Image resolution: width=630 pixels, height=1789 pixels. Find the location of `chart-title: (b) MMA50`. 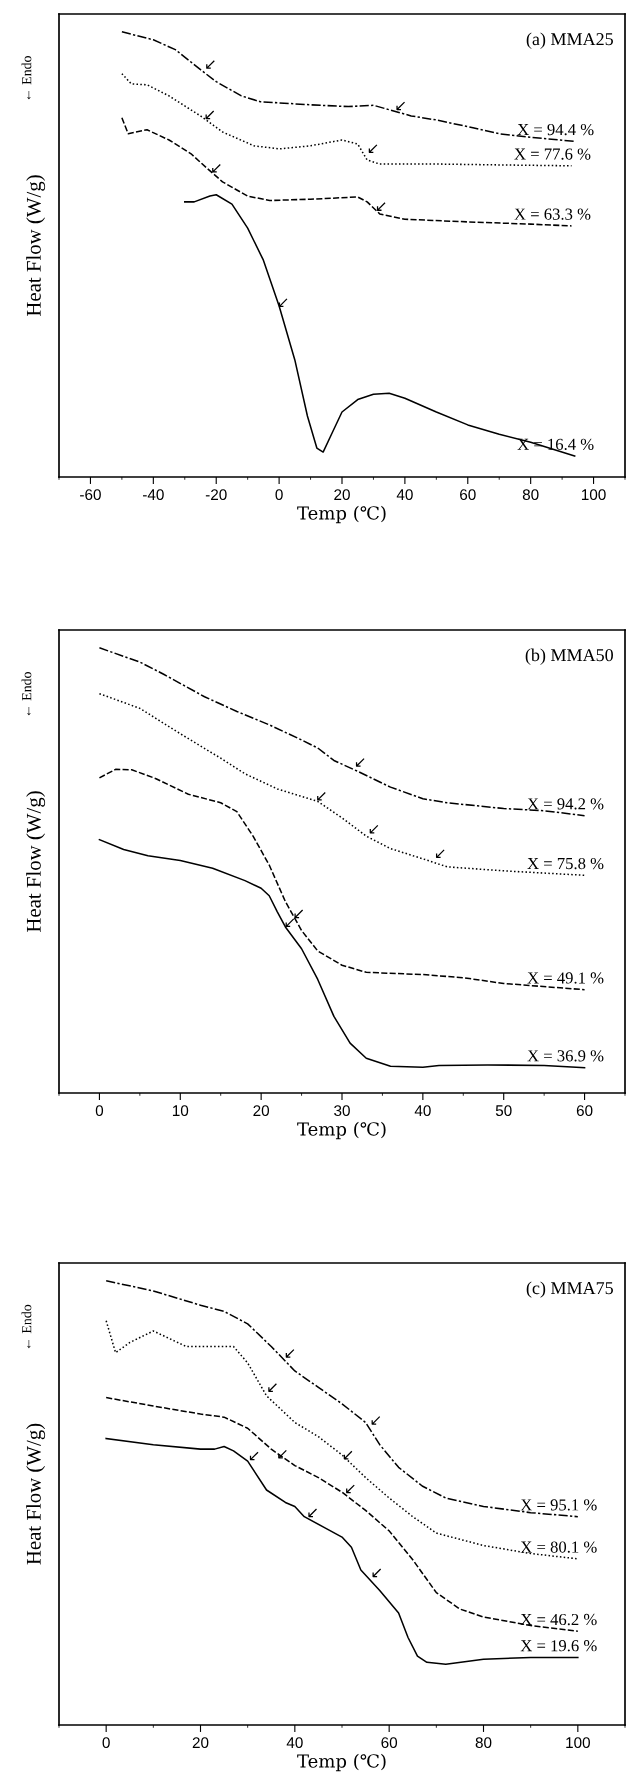

chart-title: (b) MMA50 is located at coordinates (569, 656).